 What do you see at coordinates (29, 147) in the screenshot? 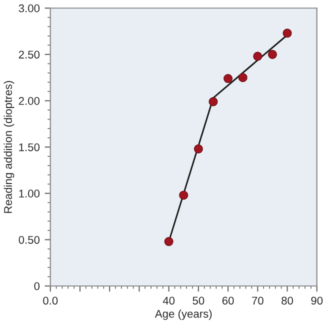
I see `y-tick-label: 1.50` at bounding box center [29, 147].